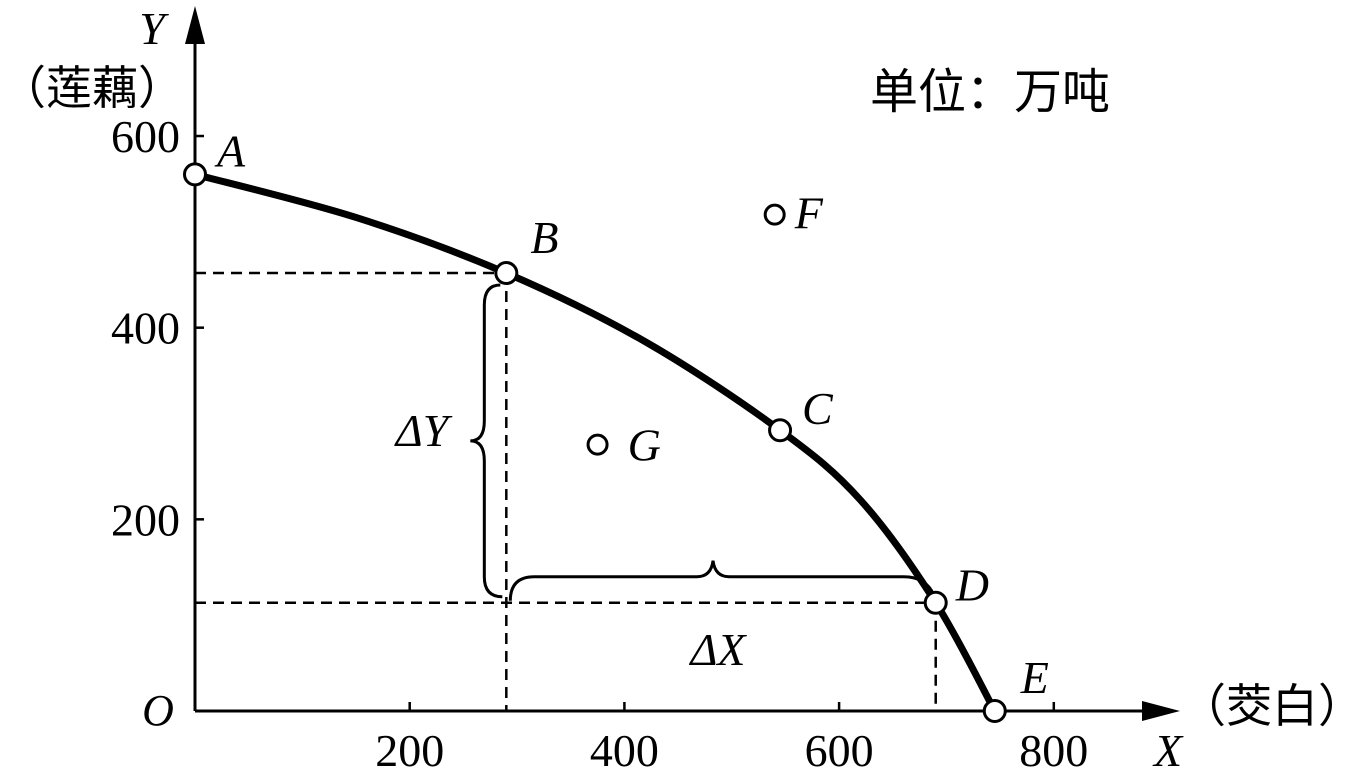  I want to click on point-b-marker, so click(506, 273).